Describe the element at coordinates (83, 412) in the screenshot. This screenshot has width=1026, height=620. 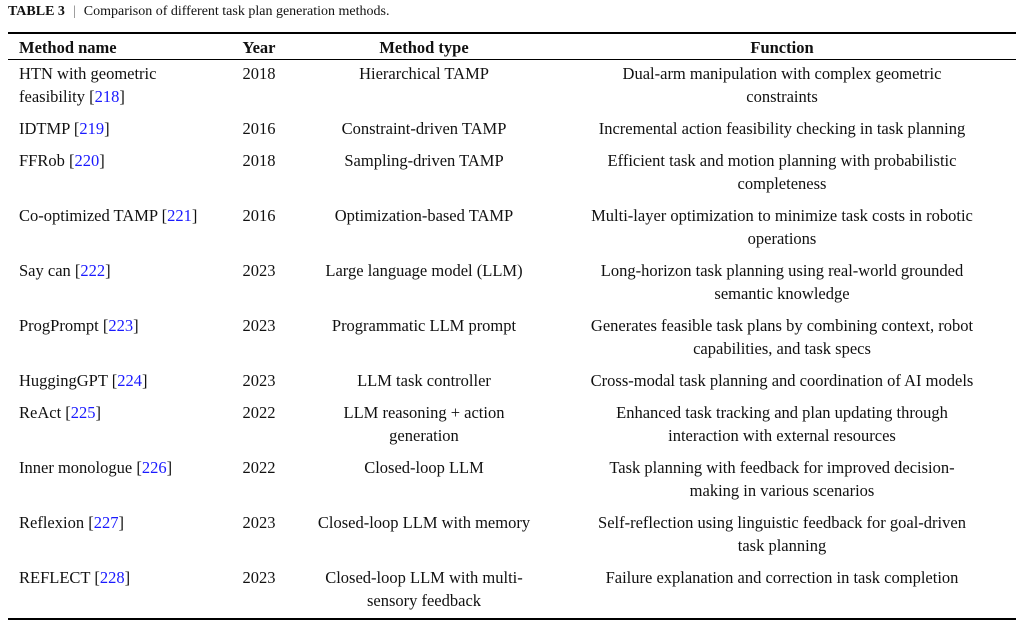
I see `reference-link: 225` at that location.